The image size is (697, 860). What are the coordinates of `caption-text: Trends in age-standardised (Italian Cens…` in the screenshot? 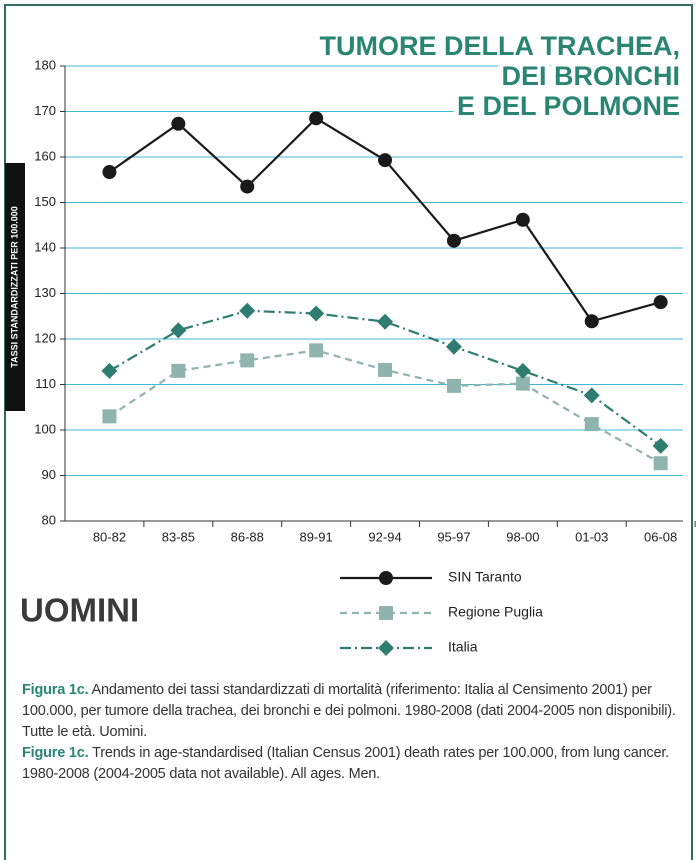 It's located at (346, 763).